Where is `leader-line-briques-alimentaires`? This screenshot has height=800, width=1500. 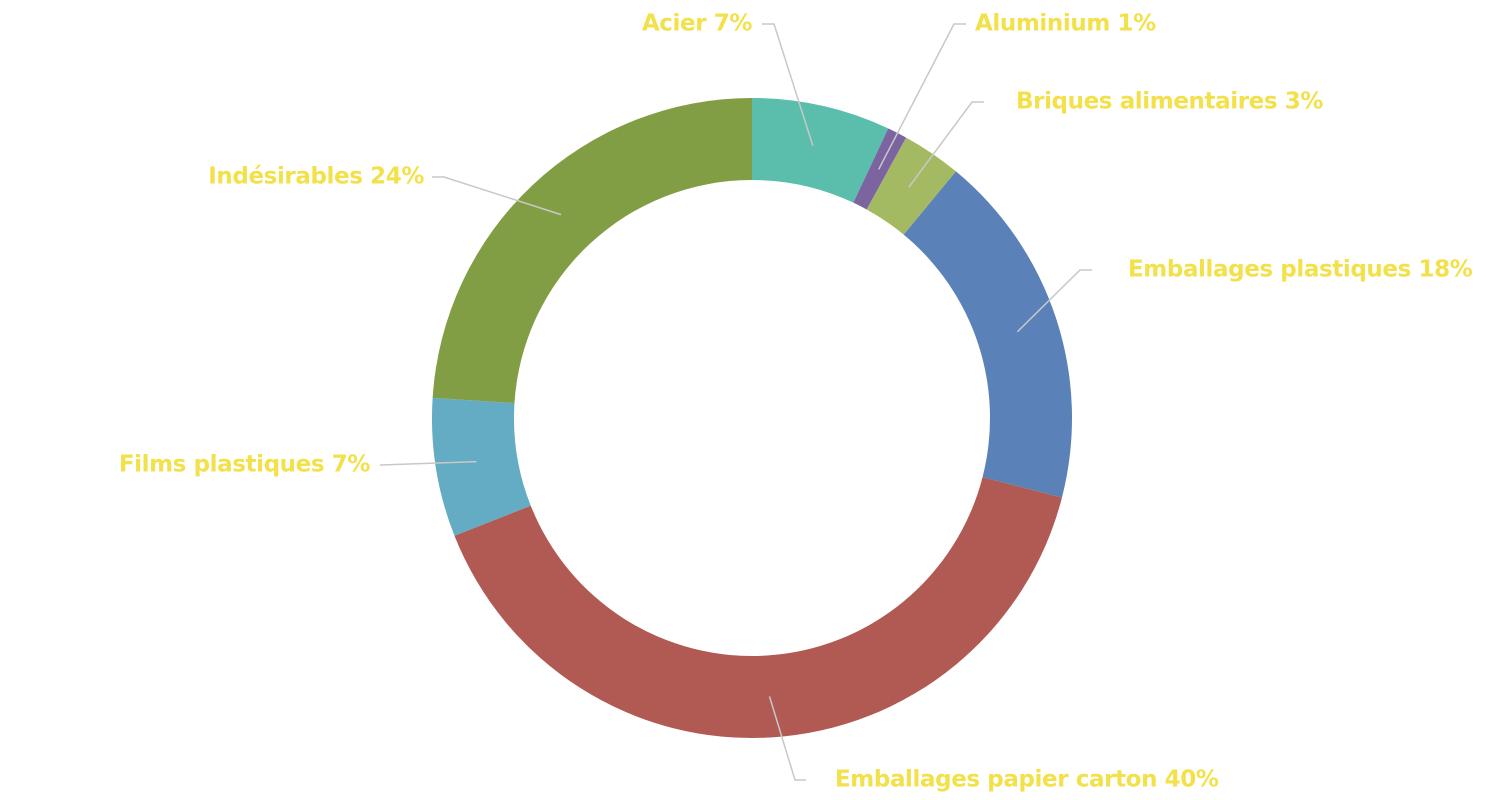 leader-line-briques-alimentaires is located at coordinates (946, 144).